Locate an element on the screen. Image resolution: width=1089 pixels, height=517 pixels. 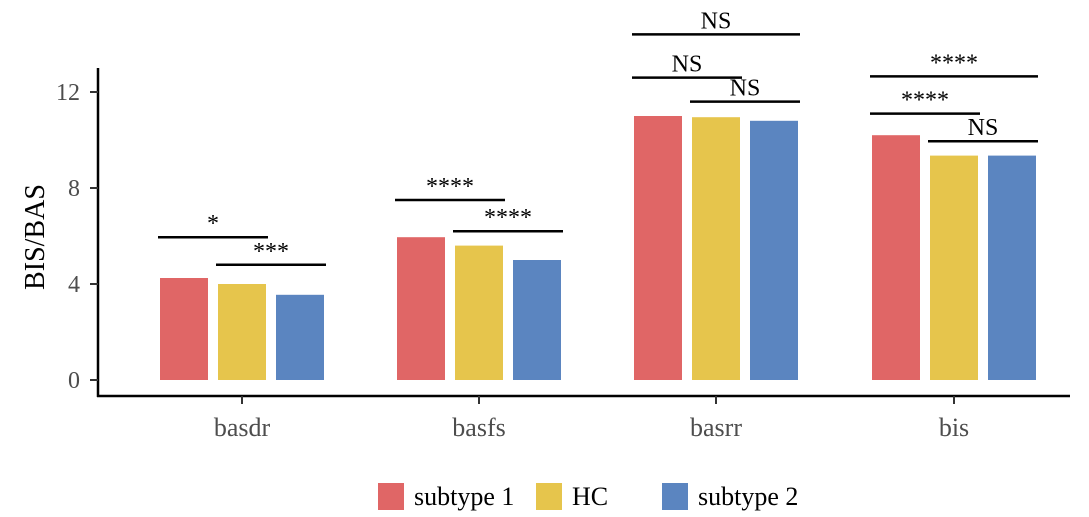
significance-label: * is located at coordinates (213, 224).